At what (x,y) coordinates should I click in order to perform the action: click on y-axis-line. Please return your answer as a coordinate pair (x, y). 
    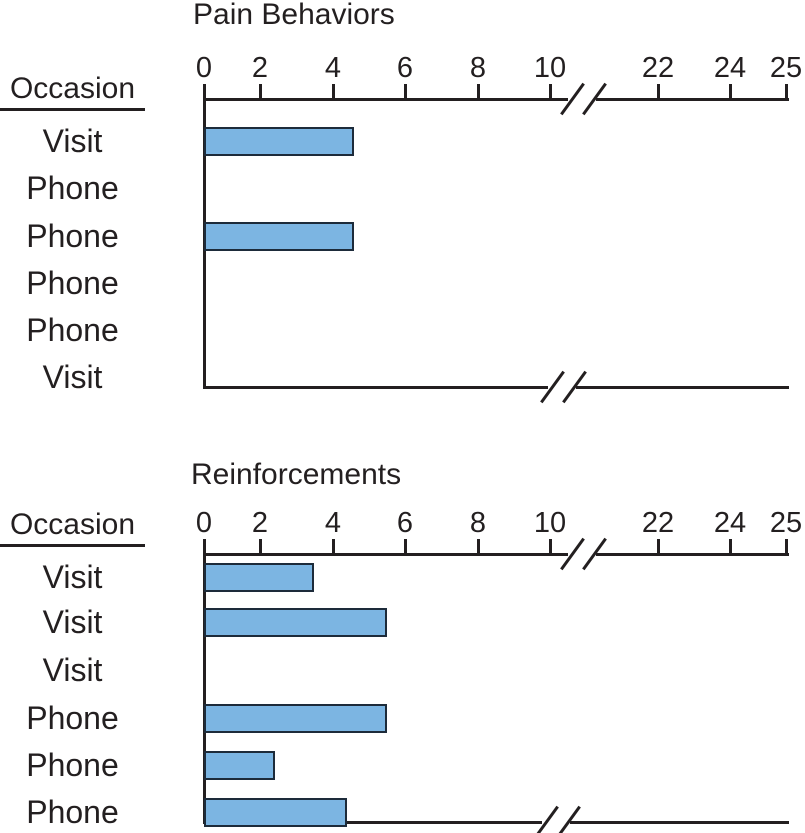
    Looking at the image, I should click on (204, 681).